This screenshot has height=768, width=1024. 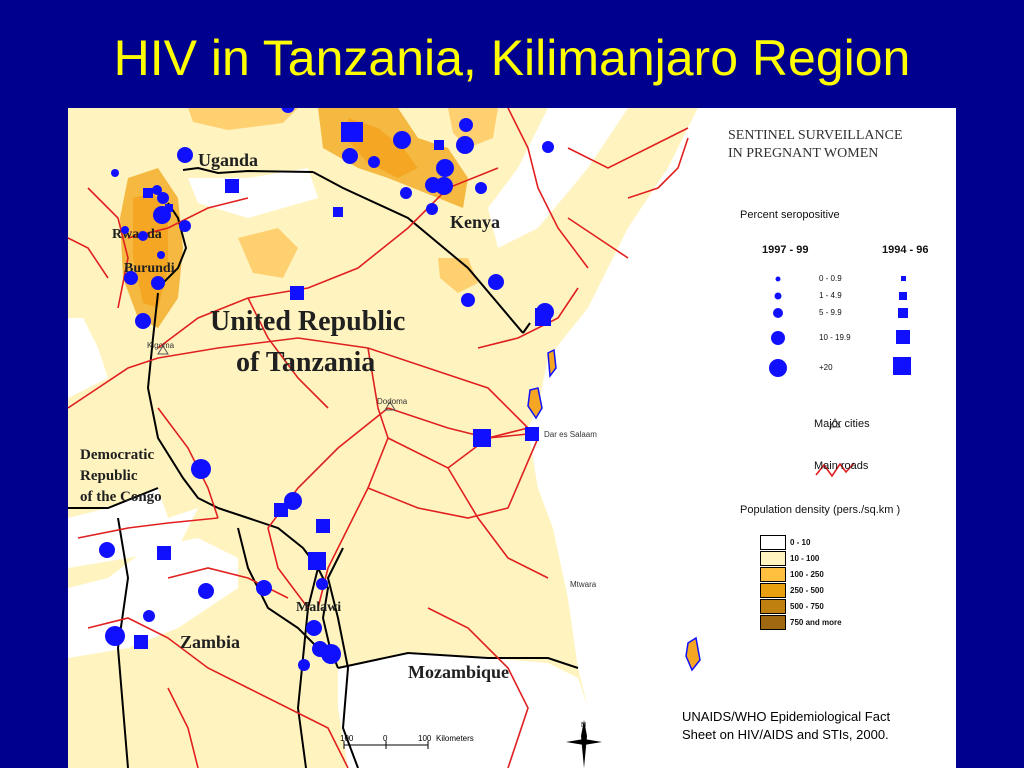 I want to click on label-drc-line1: Democratic, so click(x=117, y=455).